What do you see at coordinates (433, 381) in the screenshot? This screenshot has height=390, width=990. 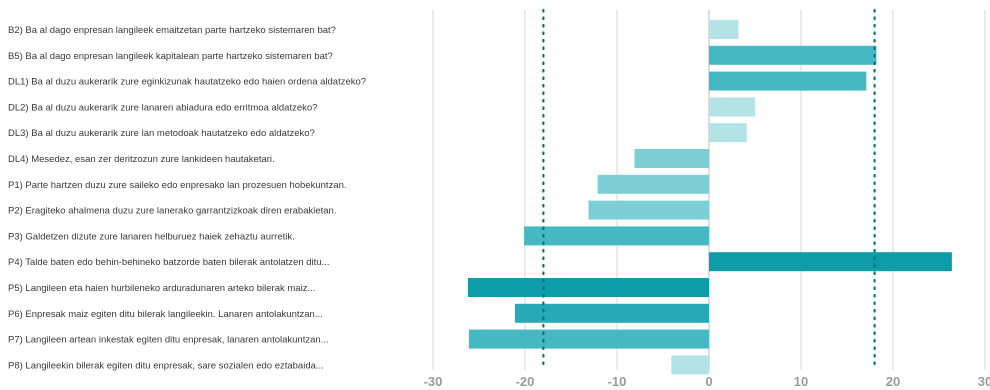 I see `x-tick-label: -30` at bounding box center [433, 381].